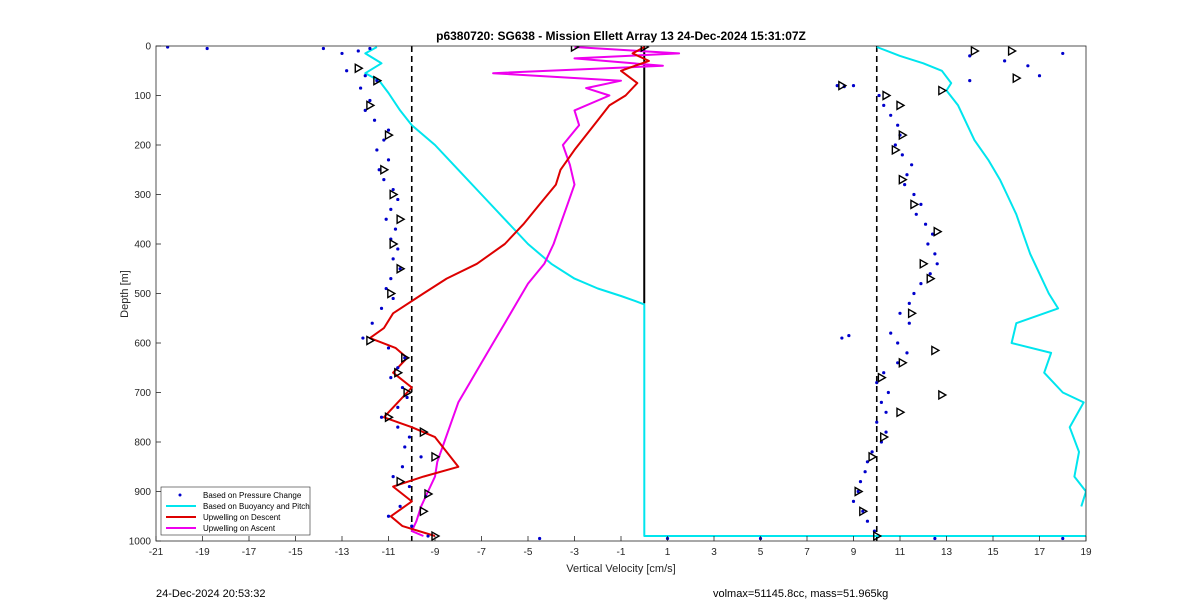  I want to click on x-tick-label: 9, so click(854, 552).